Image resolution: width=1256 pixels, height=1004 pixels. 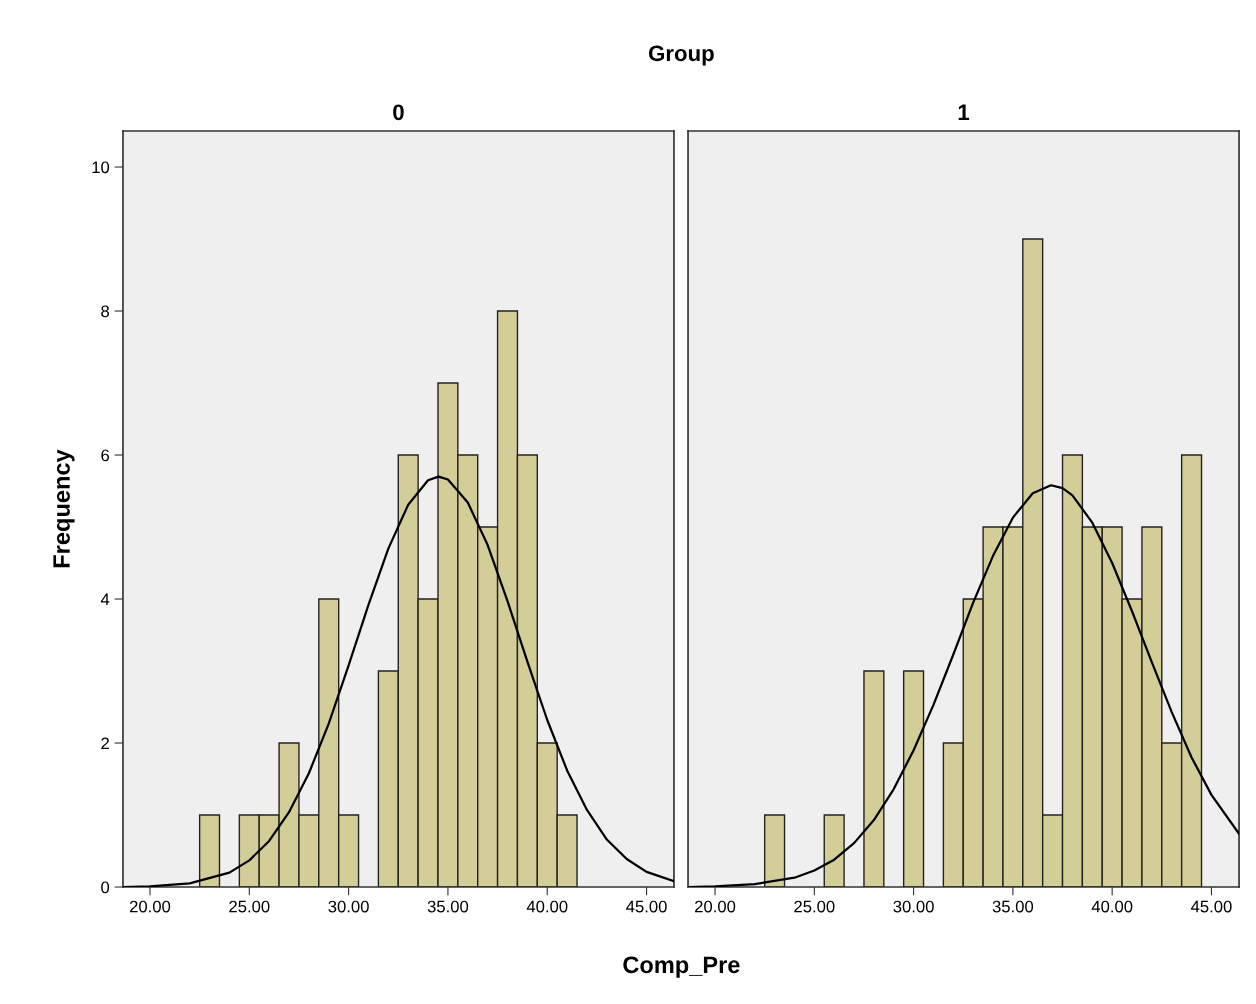 What do you see at coordinates (105, 455) in the screenshot?
I see `y-tick-label: 6` at bounding box center [105, 455].